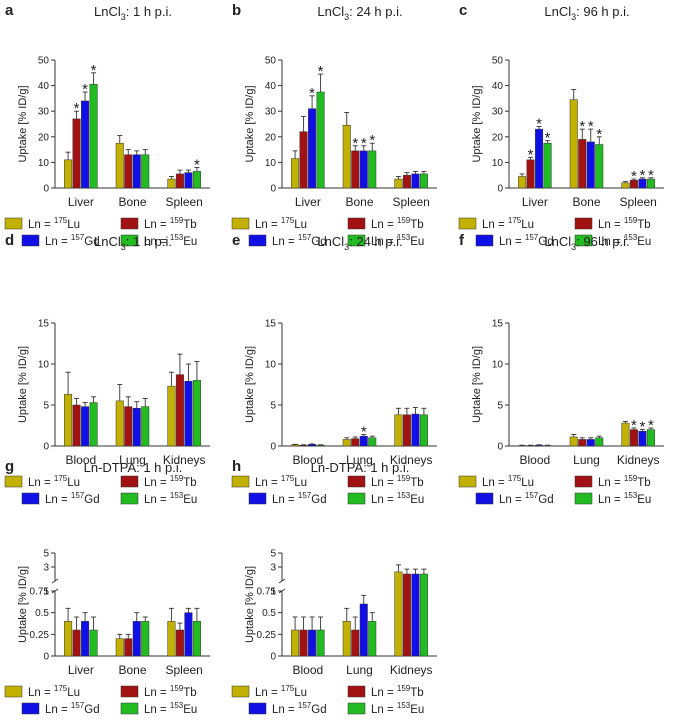 The width and height of the screenshot is (681, 720). What do you see at coordinates (271, 86) in the screenshot?
I see `y-tick-label: 40` at bounding box center [271, 86].